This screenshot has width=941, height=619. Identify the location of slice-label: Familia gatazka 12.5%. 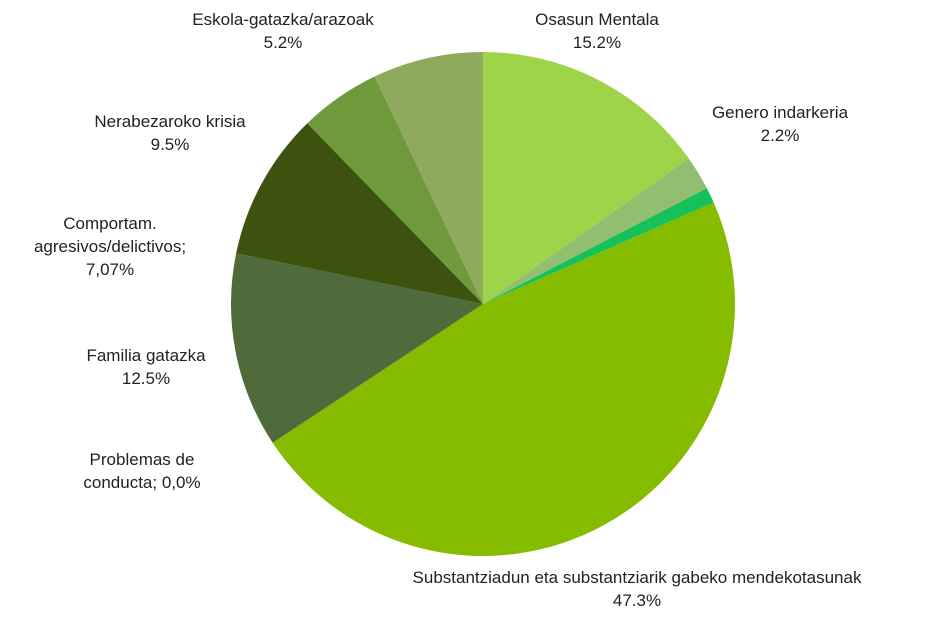
(146, 367).